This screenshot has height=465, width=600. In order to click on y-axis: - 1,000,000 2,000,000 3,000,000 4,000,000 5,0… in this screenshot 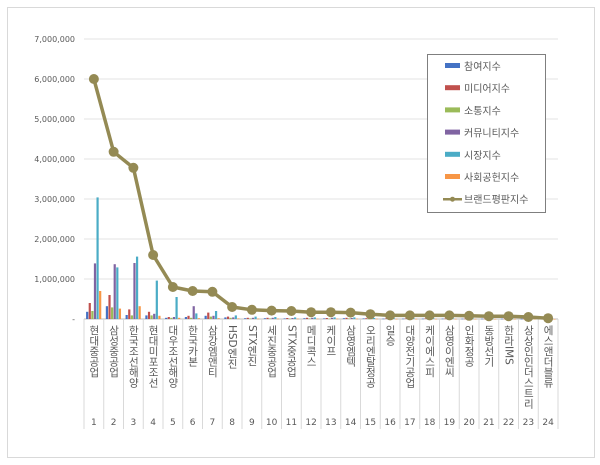, I will do `click(54, 179)`.